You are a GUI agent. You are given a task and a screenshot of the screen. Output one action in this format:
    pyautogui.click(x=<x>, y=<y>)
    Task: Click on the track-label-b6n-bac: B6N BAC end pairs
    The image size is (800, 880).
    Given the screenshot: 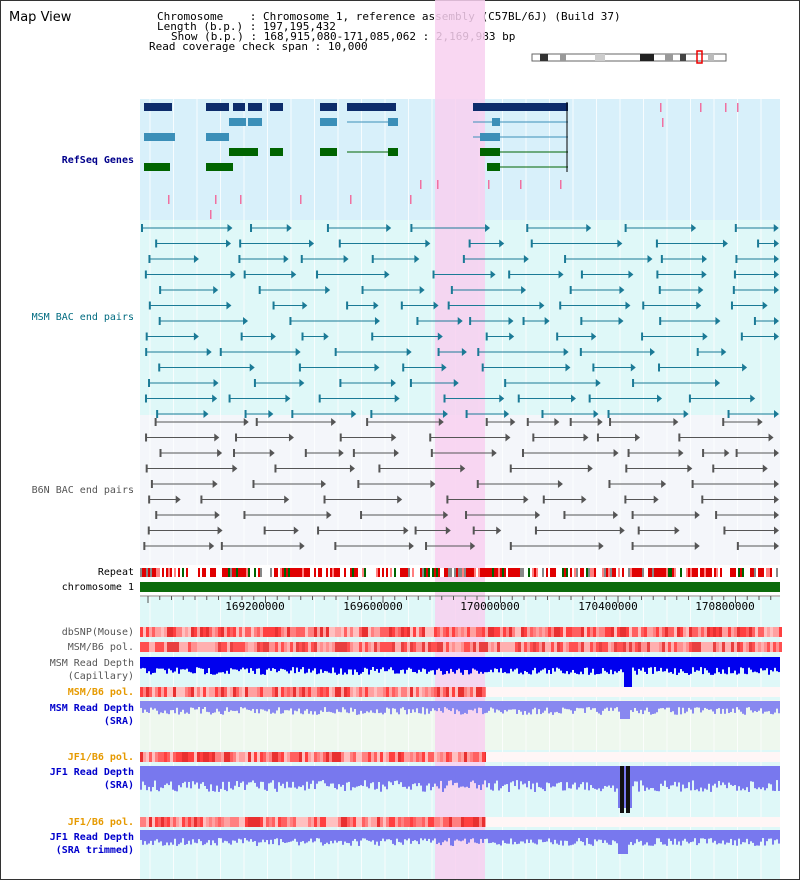 What is the action you would take?
    pyautogui.click(x=82, y=490)
    